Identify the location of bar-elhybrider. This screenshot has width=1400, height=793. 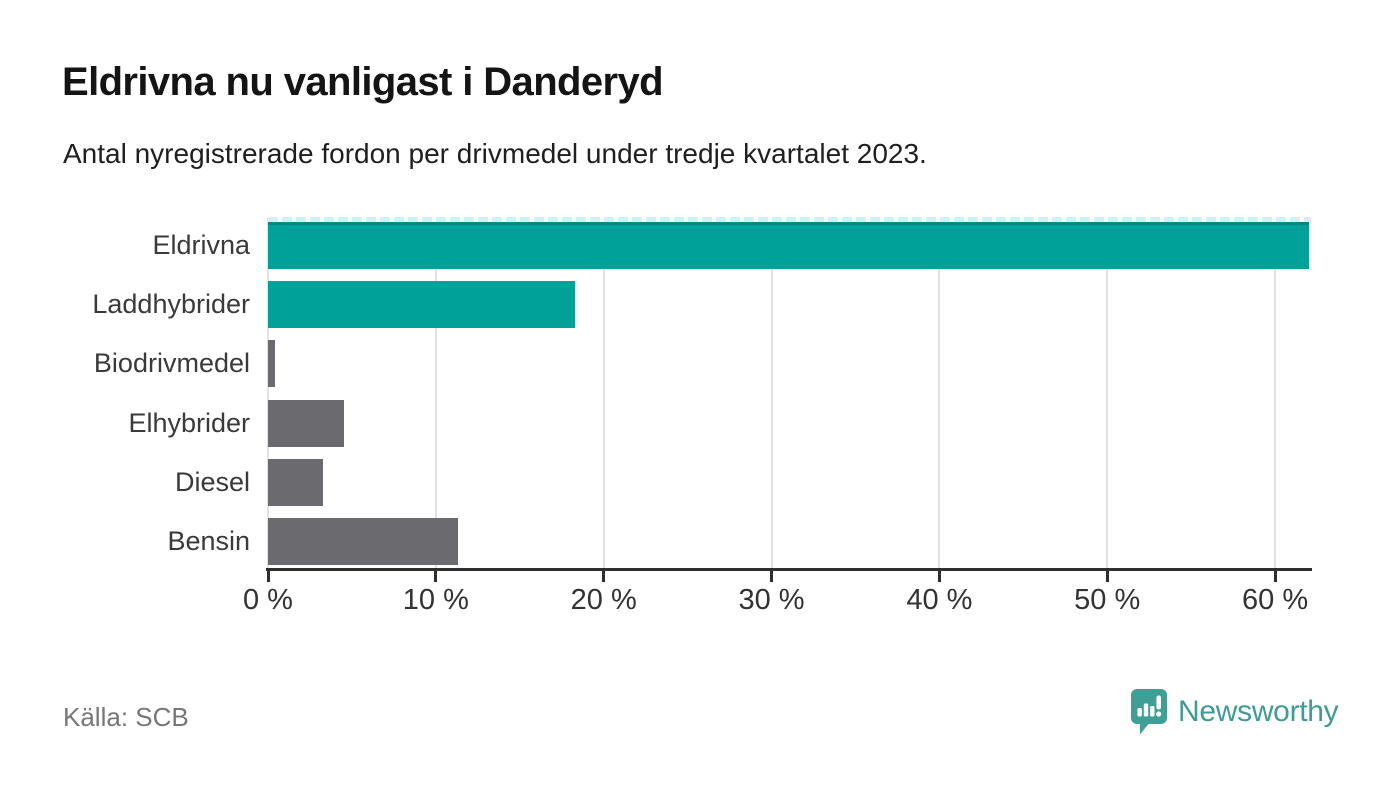
(306, 423).